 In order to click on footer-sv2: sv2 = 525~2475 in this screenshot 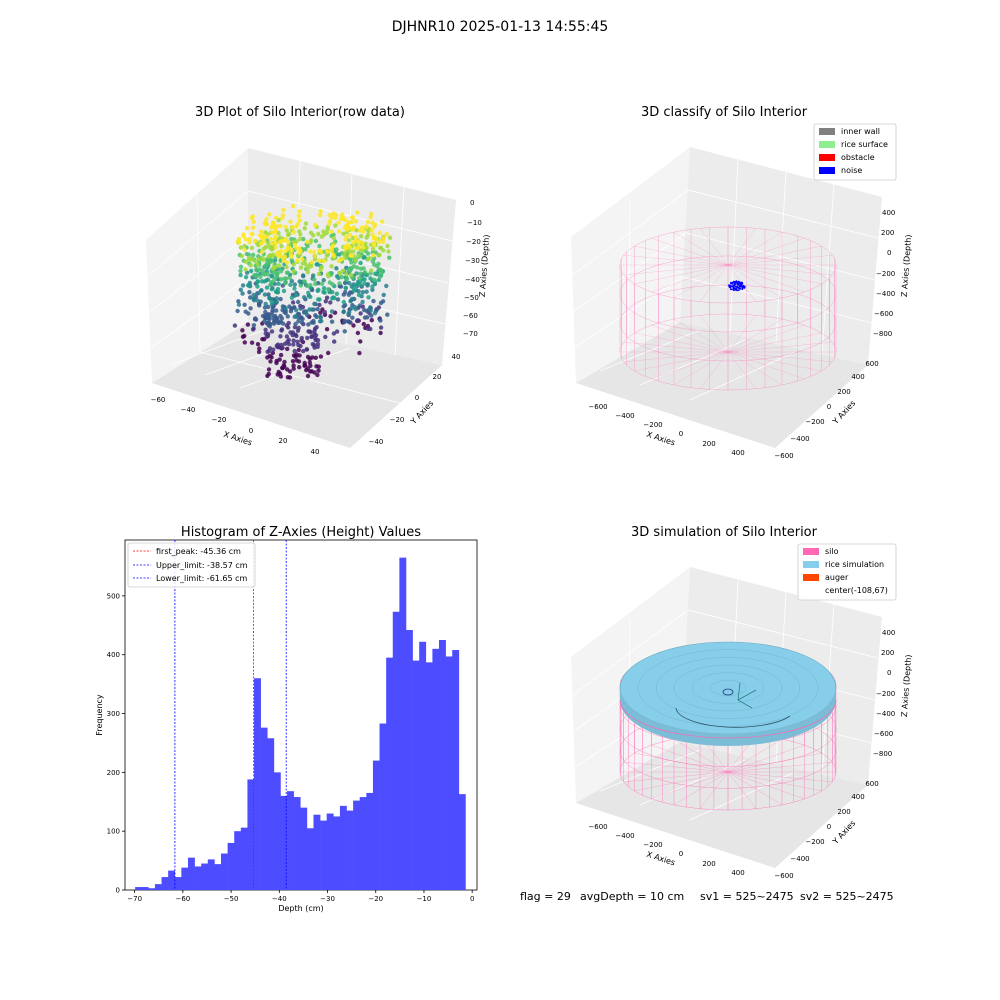, I will do `click(847, 896)`.